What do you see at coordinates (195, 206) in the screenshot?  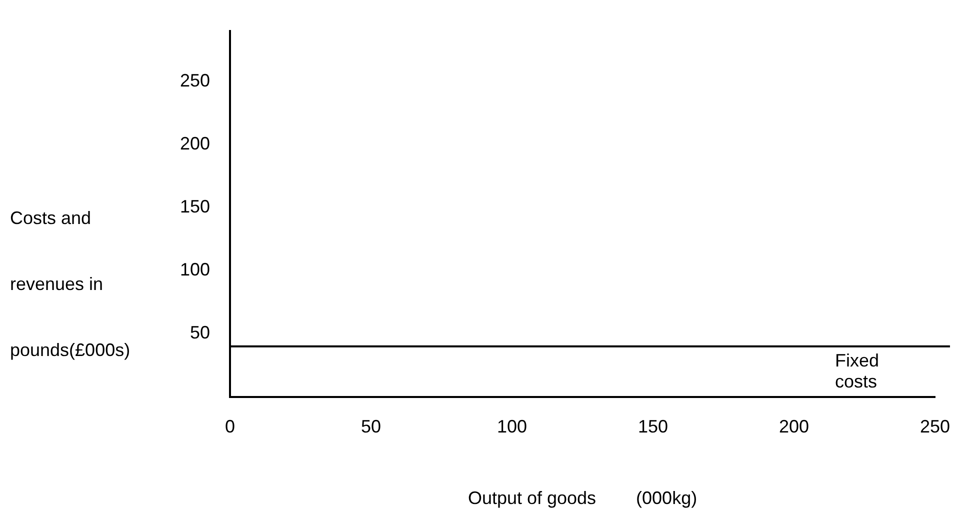 I see `y-tick-label: 150` at bounding box center [195, 206].